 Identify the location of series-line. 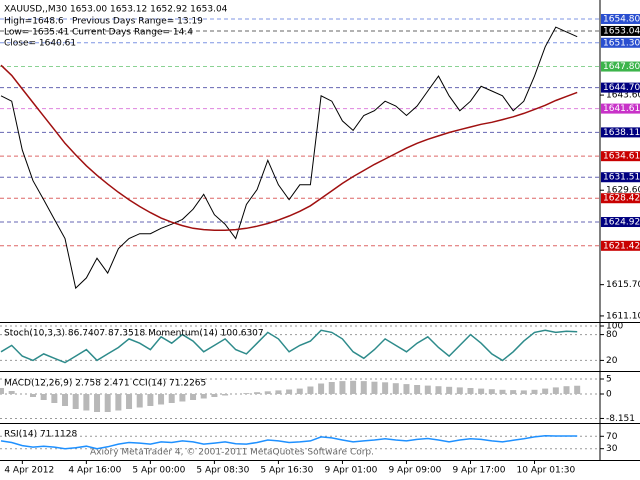
(289, 346).